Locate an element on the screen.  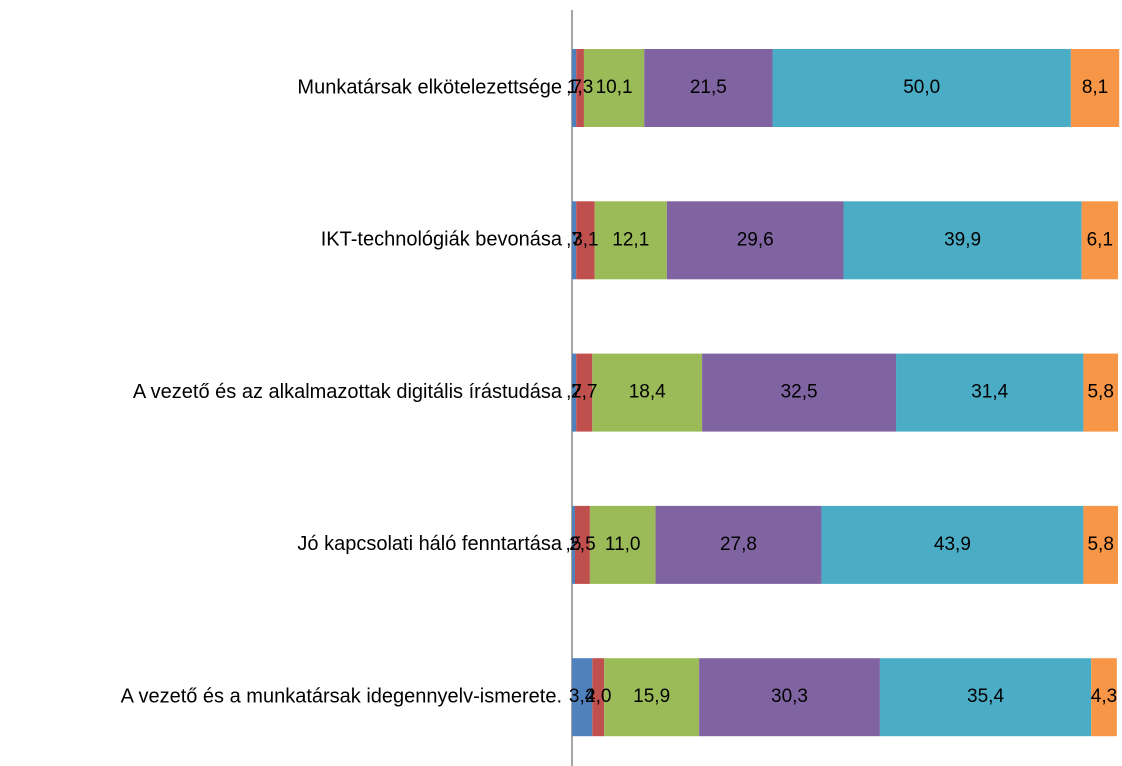
value-label: 27,8 is located at coordinates (738, 544).